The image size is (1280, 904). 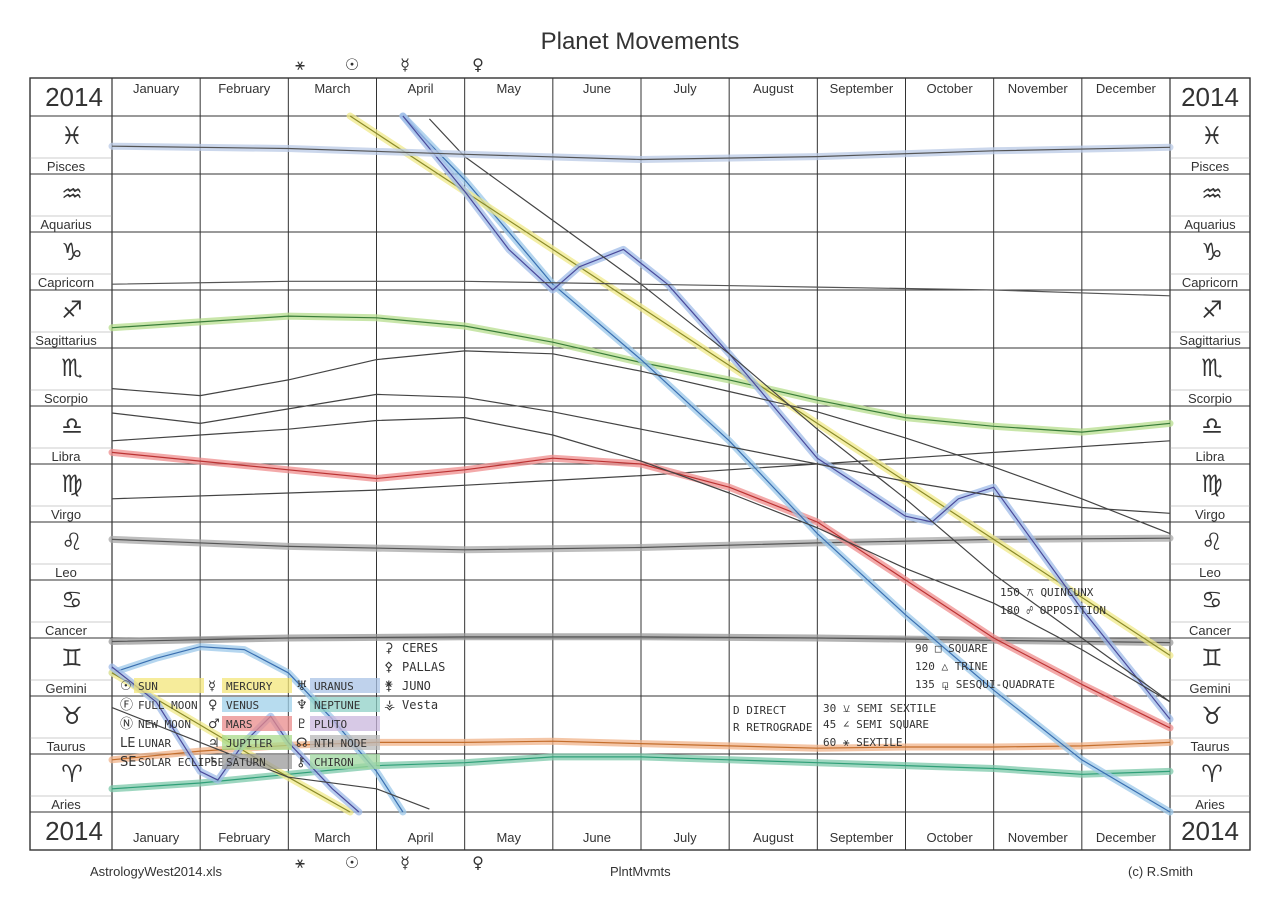 I want to click on month-label-top: September, so click(x=862, y=88).